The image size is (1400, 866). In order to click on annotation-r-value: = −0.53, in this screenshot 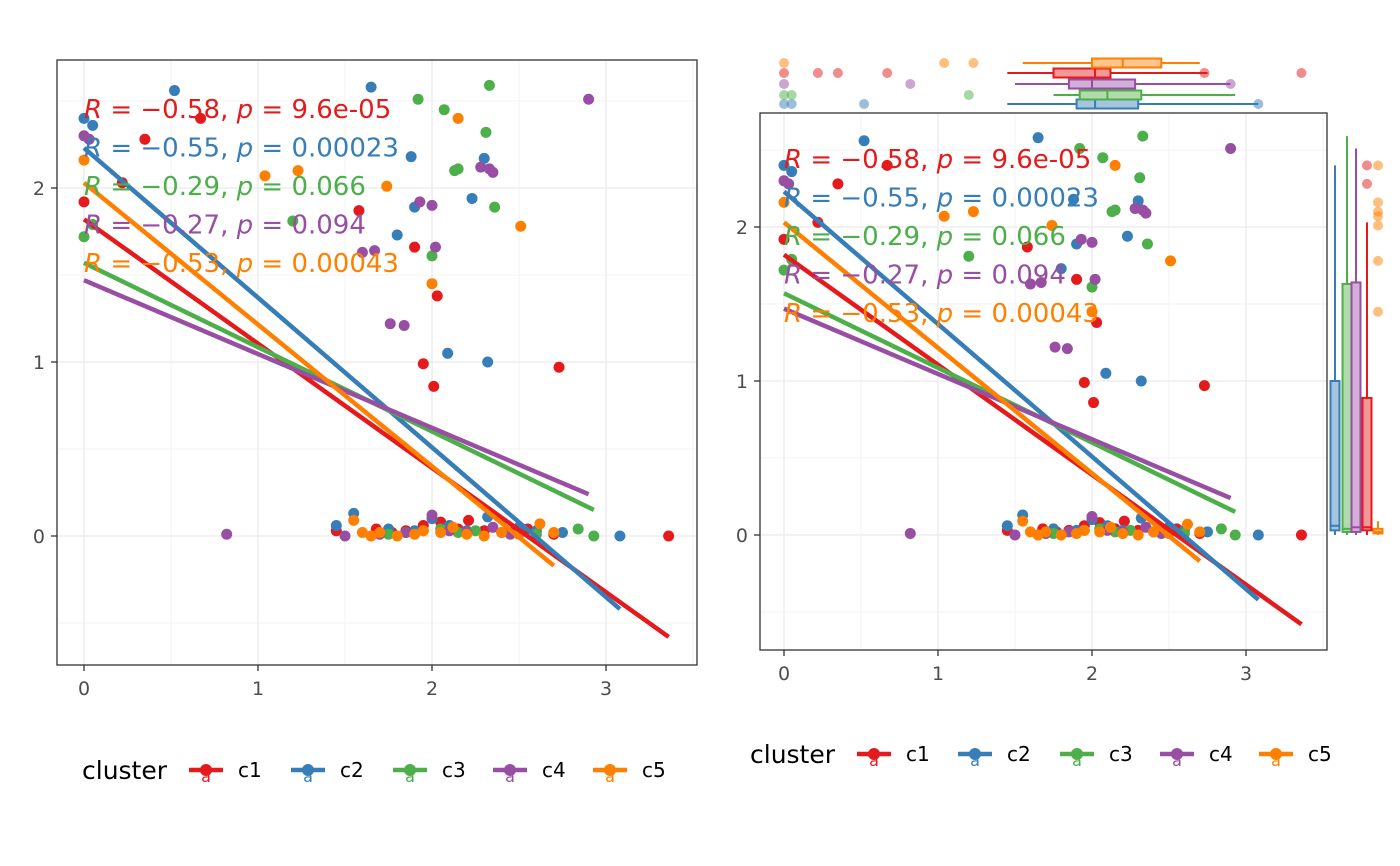, I will do `click(869, 314)`.